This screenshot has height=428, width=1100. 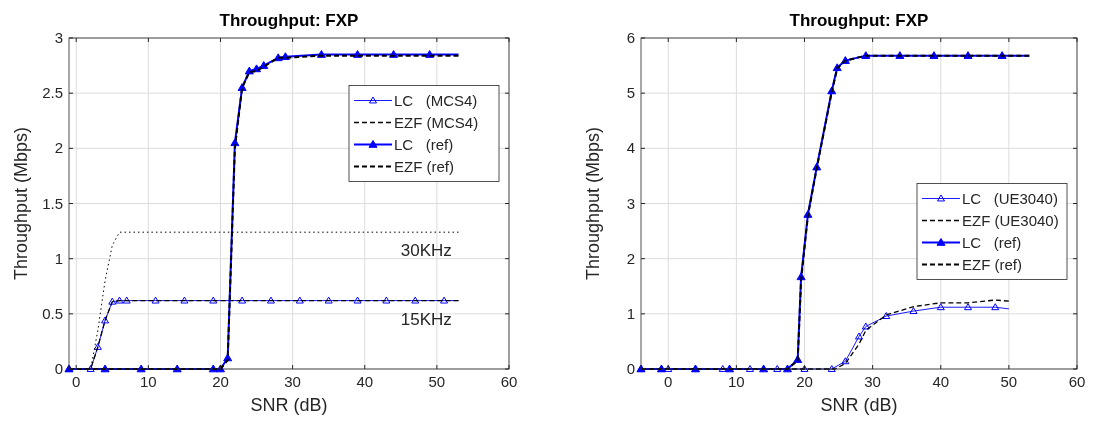 What do you see at coordinates (436, 122) in the screenshot?
I see `legend-label: EZF (MCS4)` at bounding box center [436, 122].